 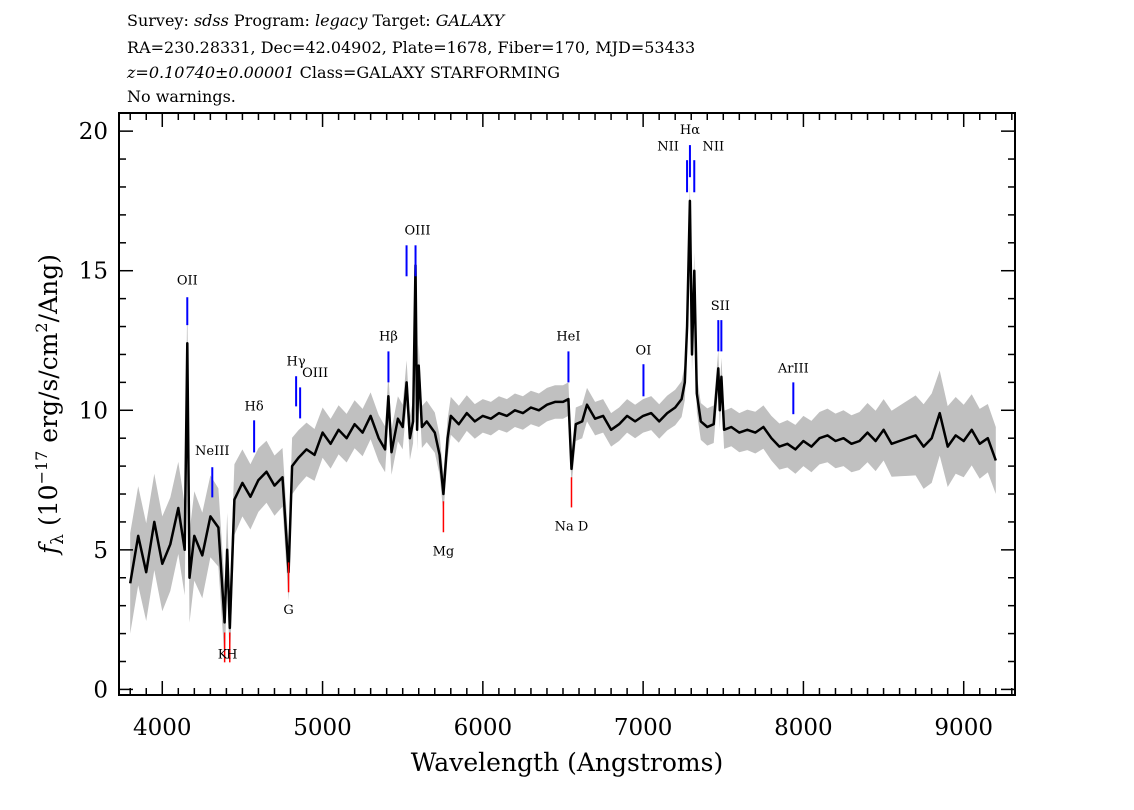 What do you see at coordinates (471, 20) in the screenshot?
I see `header-segment: GALAXY` at bounding box center [471, 20].